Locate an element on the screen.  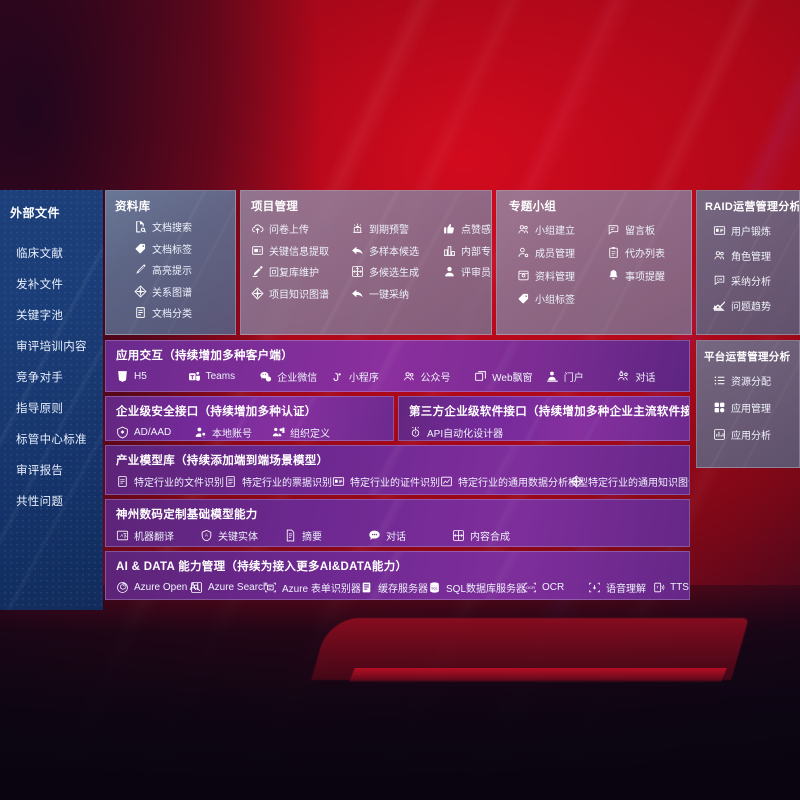
item-app-management: 应用管理 is located at coordinates (756, 407).